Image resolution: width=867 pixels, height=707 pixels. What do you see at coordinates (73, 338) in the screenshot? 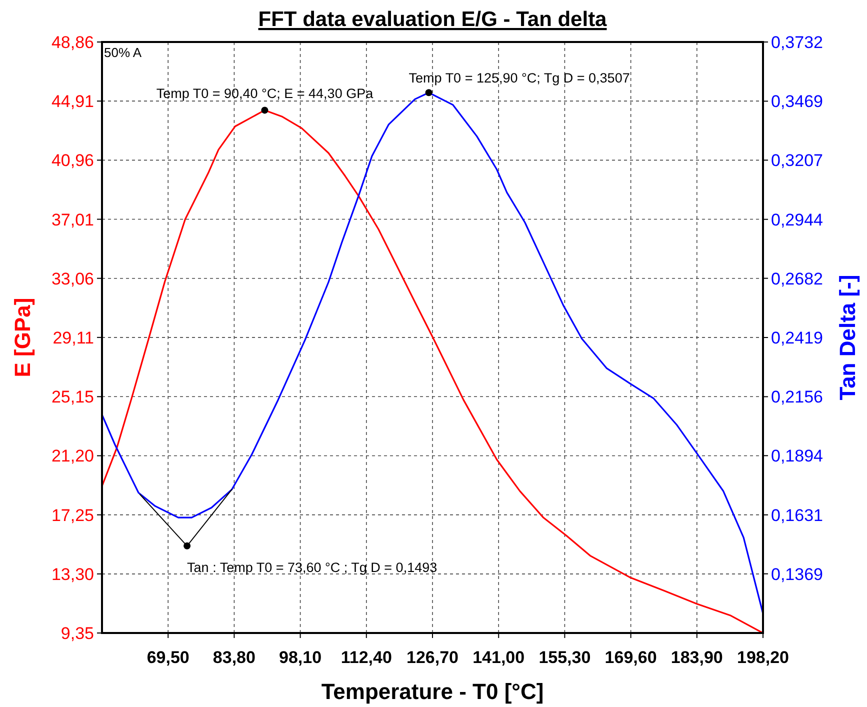
I see `y-tick-label: 29,11` at bounding box center [73, 338].